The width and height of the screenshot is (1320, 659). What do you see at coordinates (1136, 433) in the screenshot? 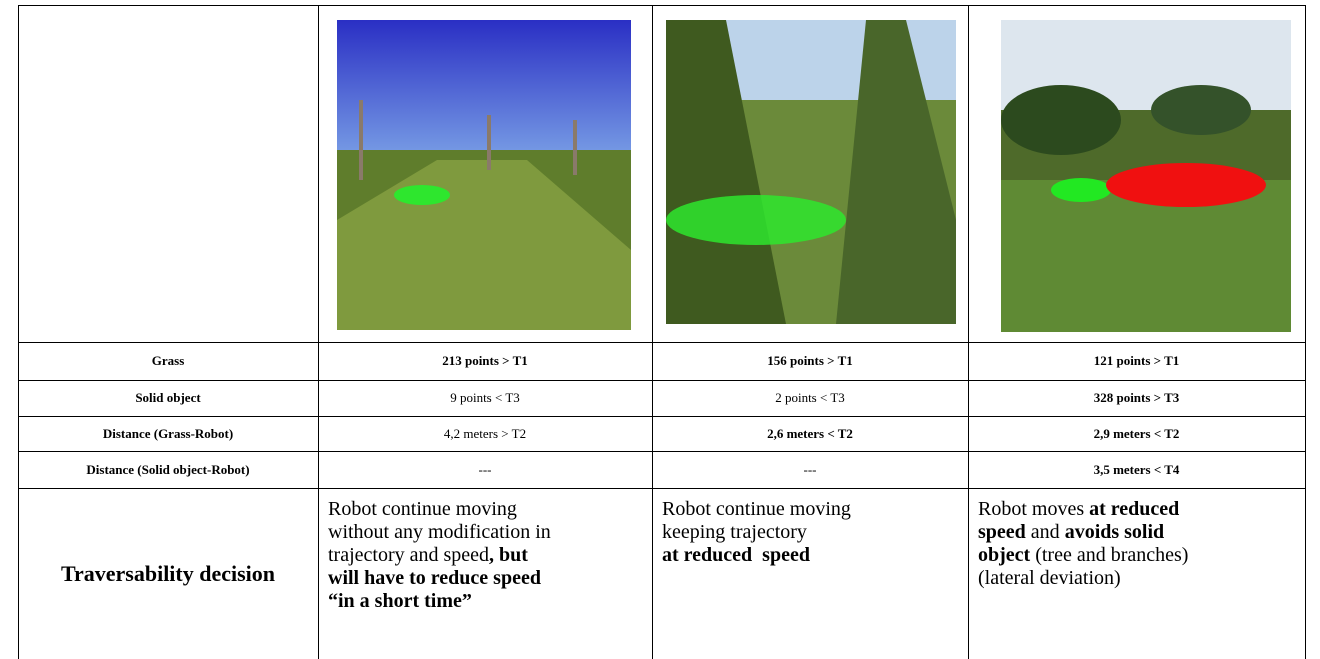
I see `cell-value: 2,9 meters < T2` at bounding box center [1136, 433].